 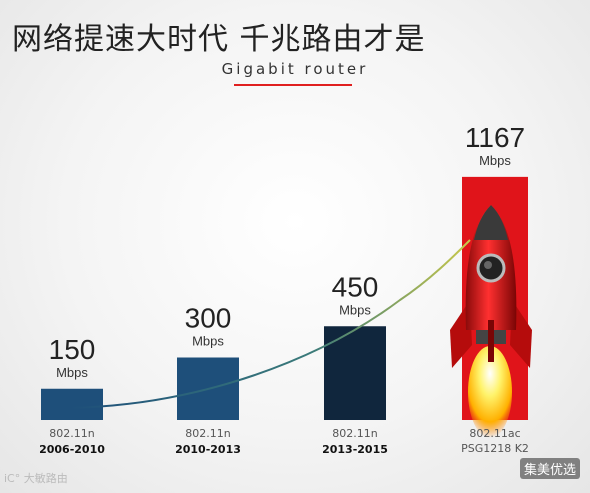 I want to click on category-label-1: 2006-2010, so click(x=72, y=449).